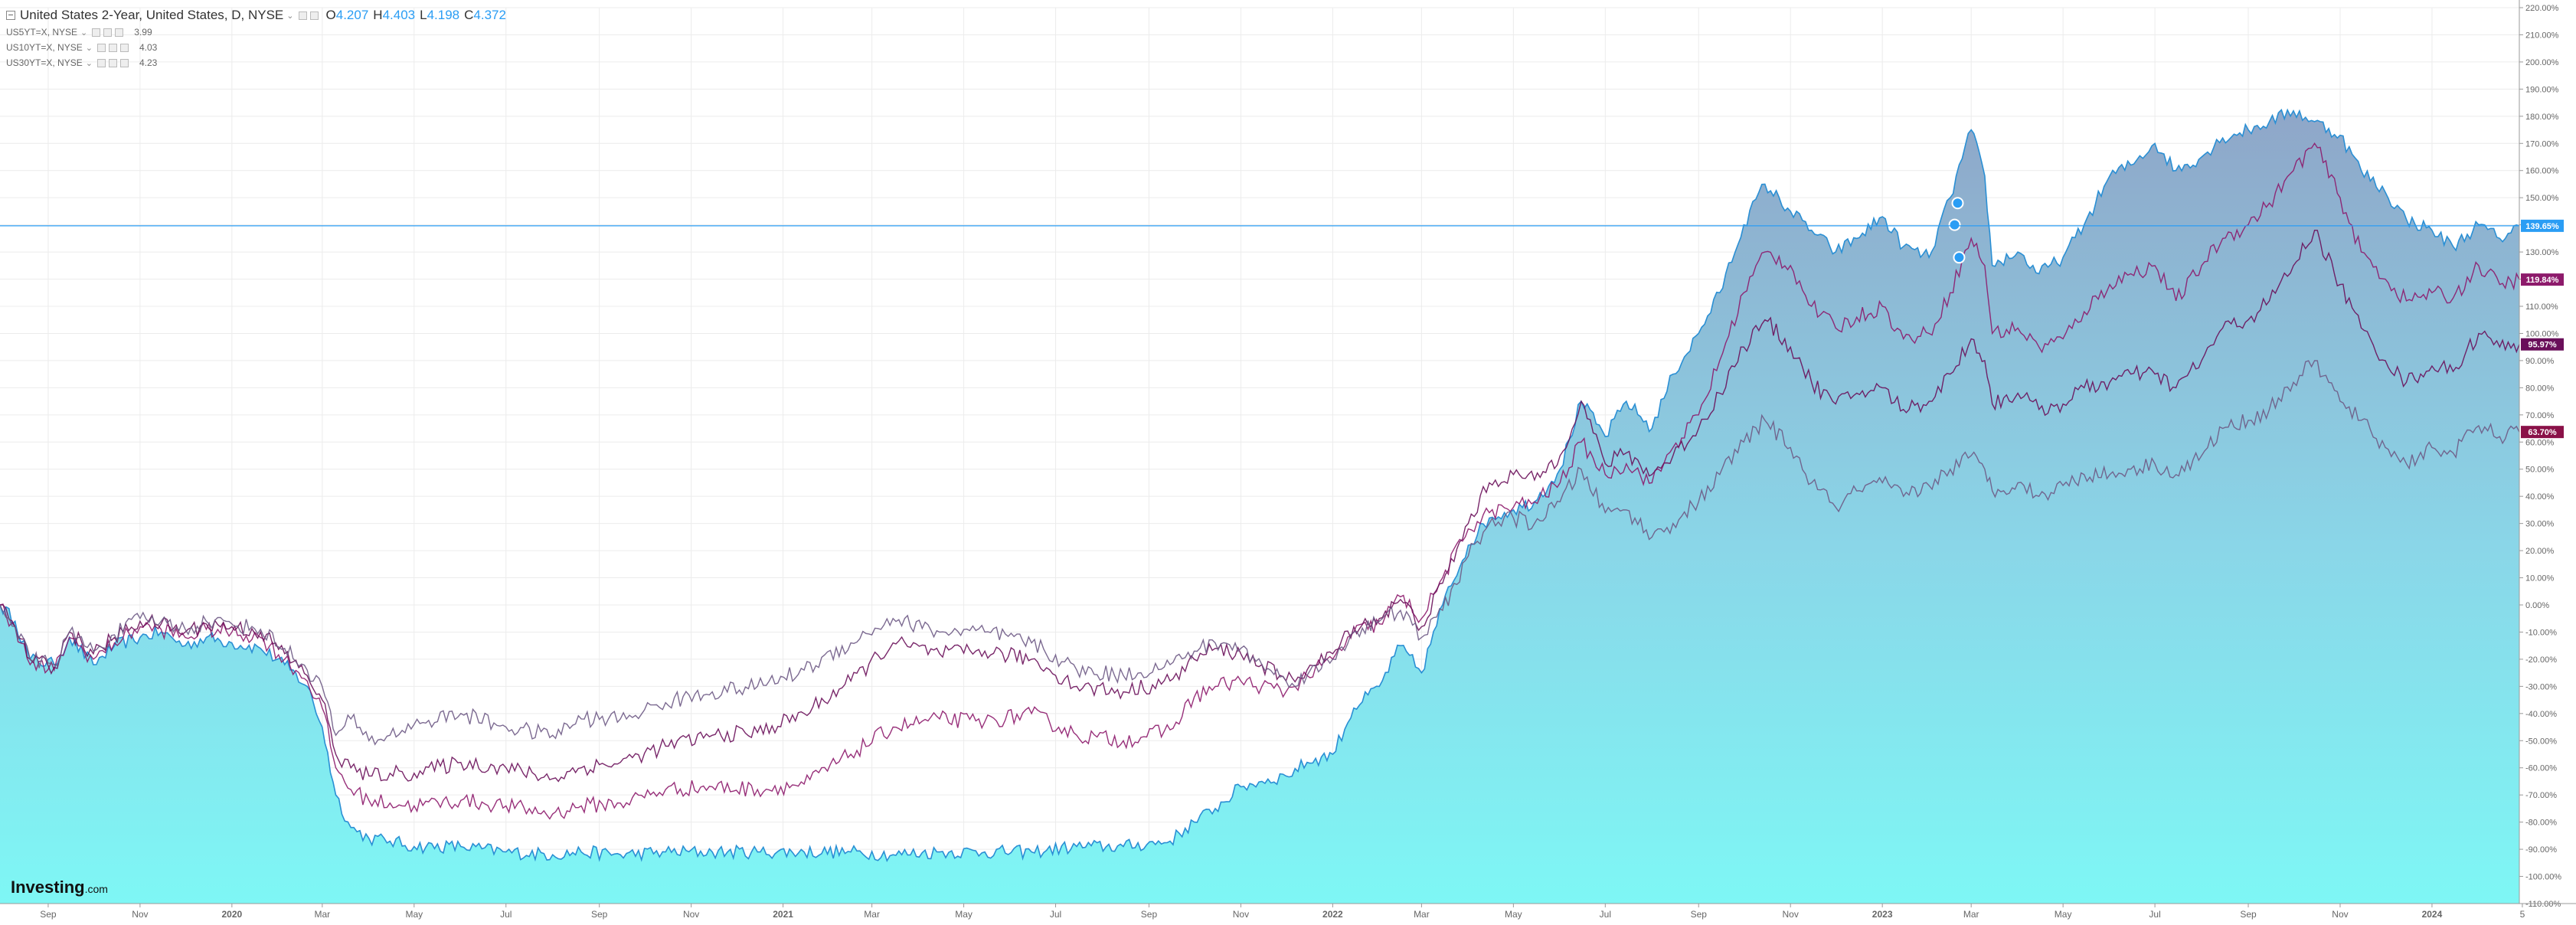 The height and width of the screenshot is (925, 2576). Describe the element at coordinates (443, 15) in the screenshot. I see `low-value: 4.198` at that location.